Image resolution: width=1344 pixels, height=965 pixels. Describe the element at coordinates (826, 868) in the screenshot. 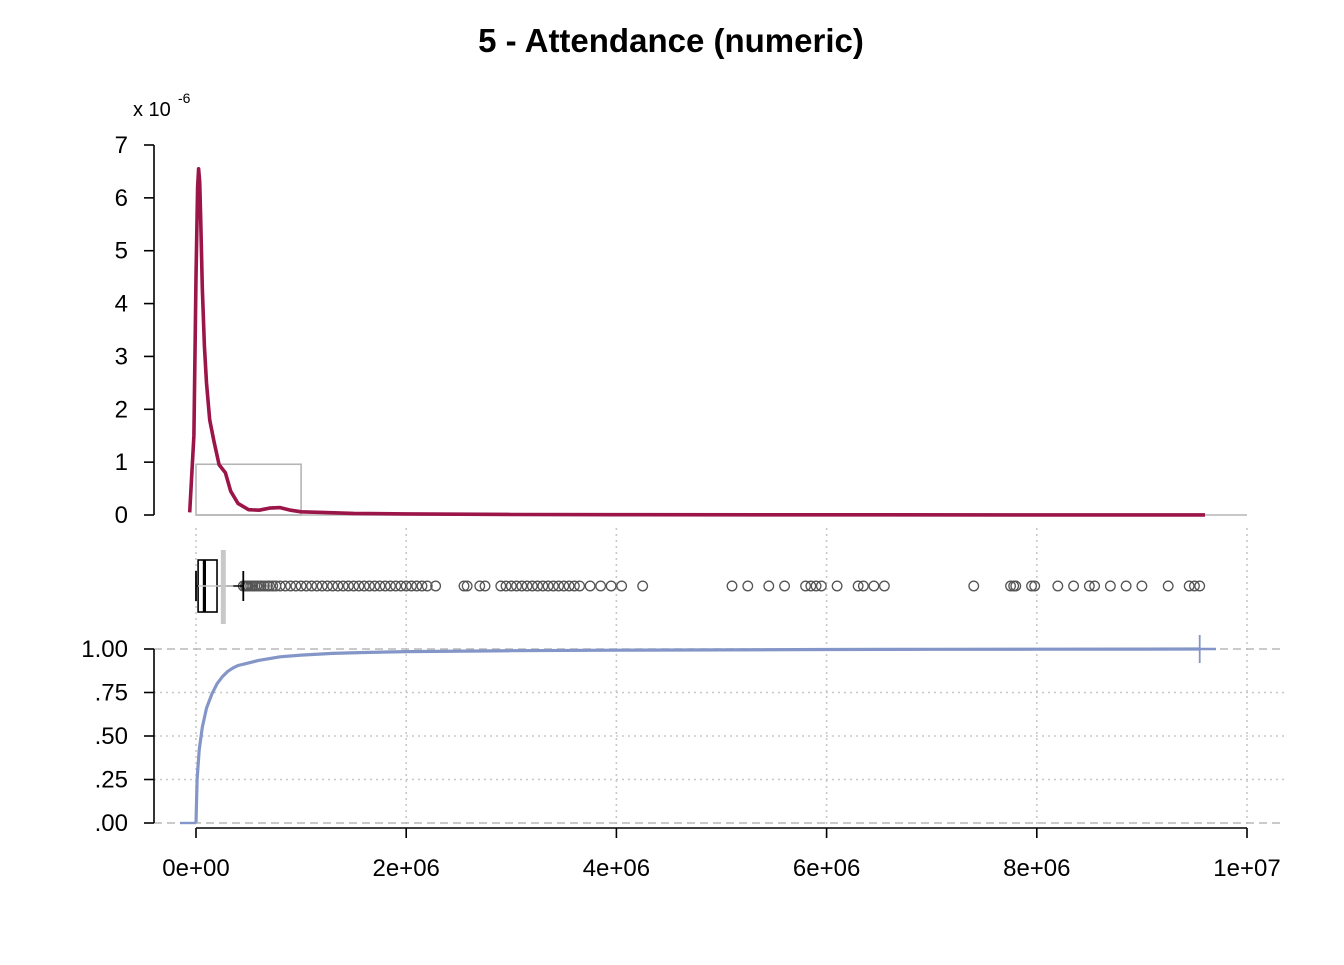

I see `x-tick-label-3: 6e+06` at that location.